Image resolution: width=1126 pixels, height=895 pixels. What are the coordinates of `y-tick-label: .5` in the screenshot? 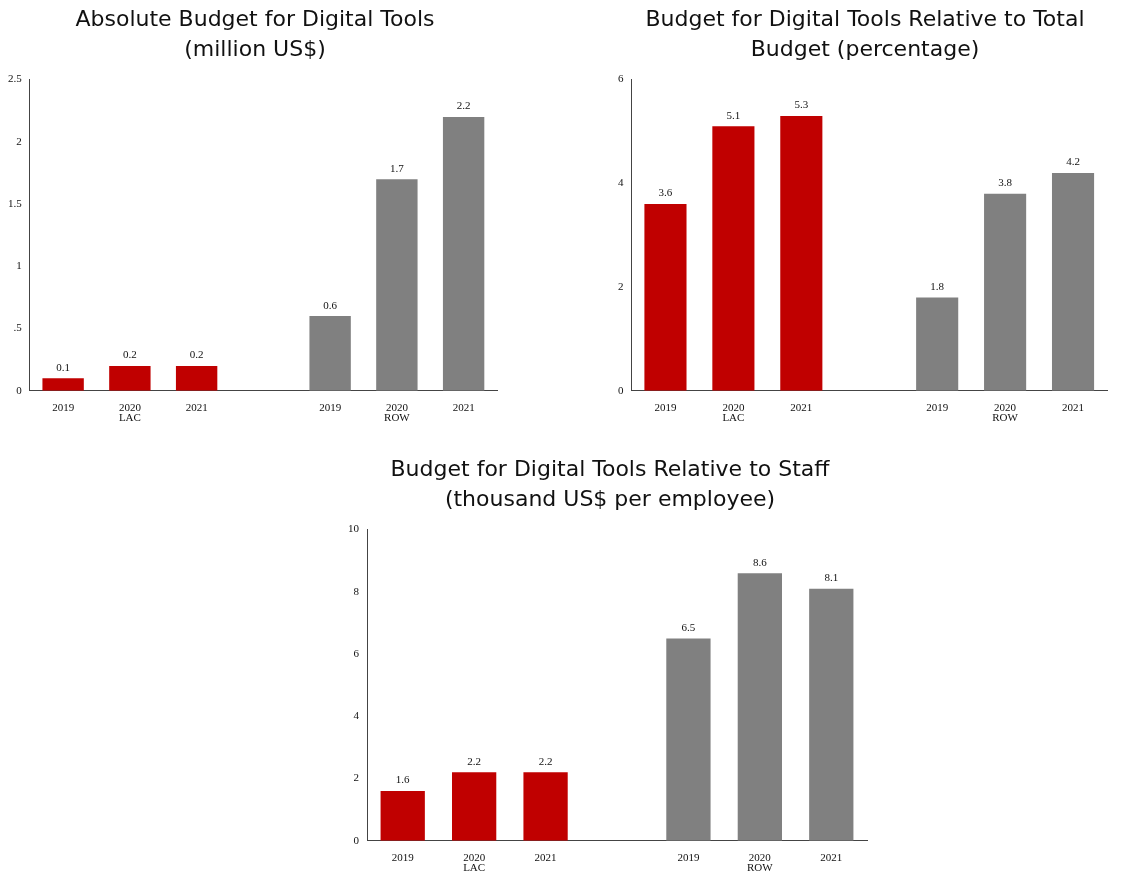 It's located at (18, 327).